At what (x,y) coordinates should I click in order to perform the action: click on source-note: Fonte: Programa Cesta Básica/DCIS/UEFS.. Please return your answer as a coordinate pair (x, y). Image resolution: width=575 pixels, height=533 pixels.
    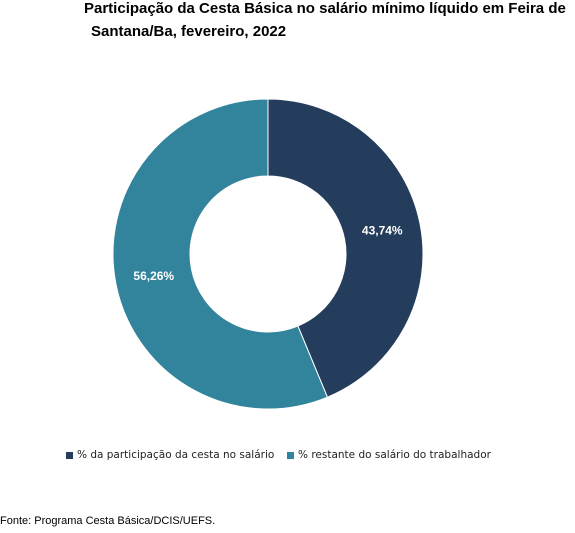
    Looking at the image, I should click on (108, 521).